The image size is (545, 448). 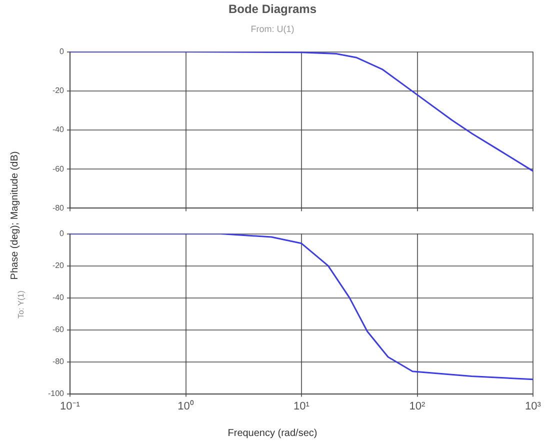 I want to click on x-tick-label: 10⁰, so click(x=186, y=405).